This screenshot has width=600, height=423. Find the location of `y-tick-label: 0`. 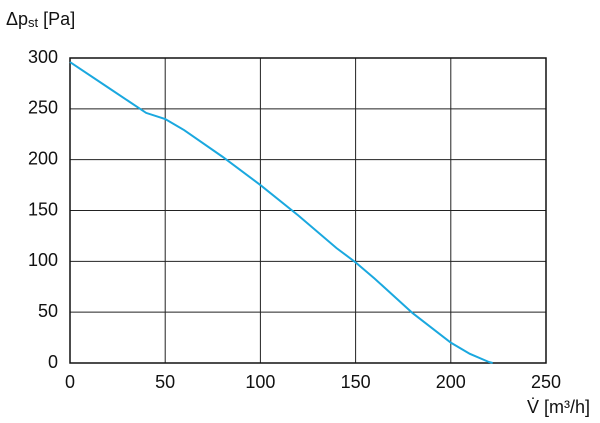

y-tick-label: 0 is located at coordinates (53, 362).